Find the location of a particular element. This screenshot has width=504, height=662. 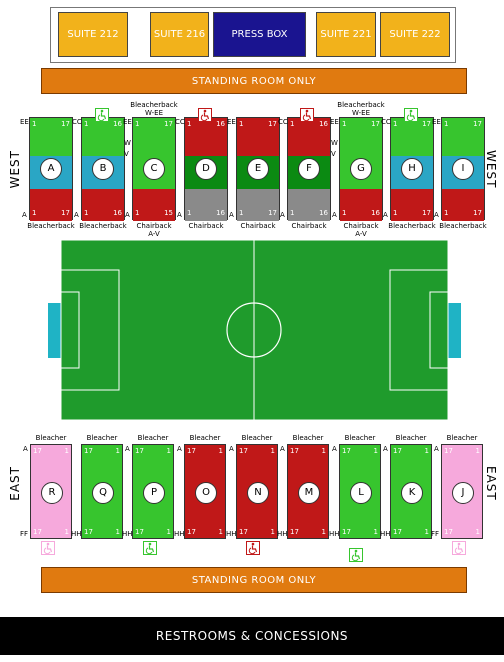

section-d: 1 16 1 16 D is located at coordinates (206, 169).